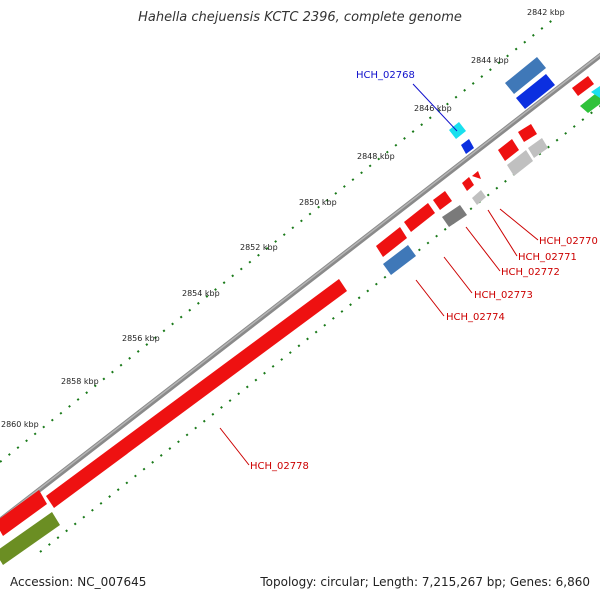  I want to click on gene-label-HCH_02771: HCH_02771, so click(547, 257).